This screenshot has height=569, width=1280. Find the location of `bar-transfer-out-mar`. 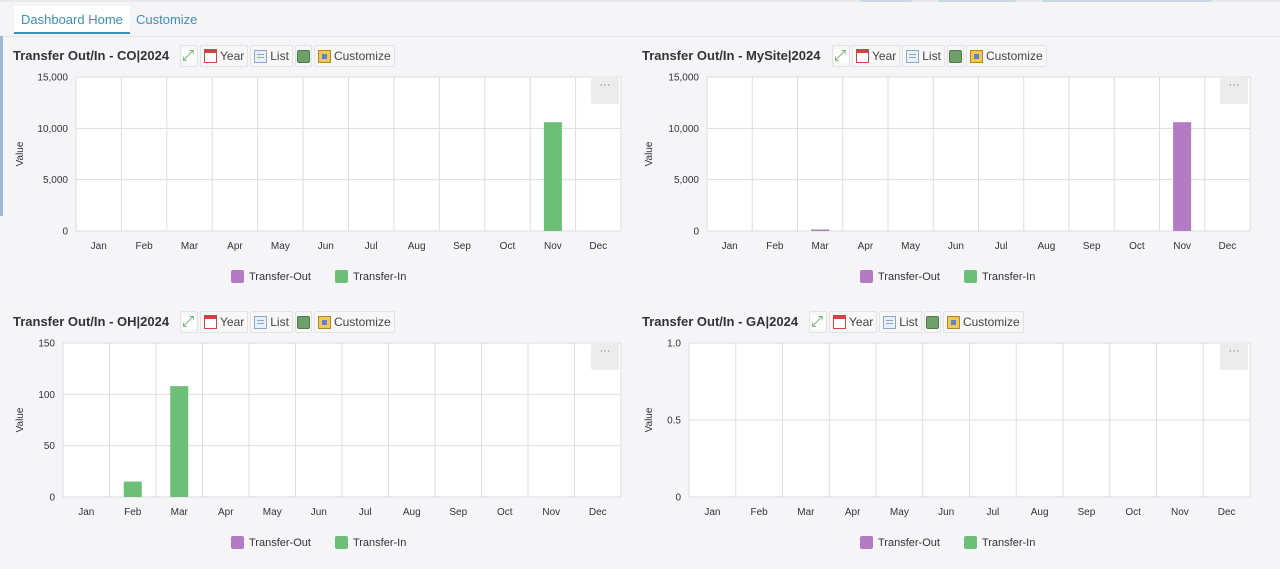

bar-transfer-out-mar is located at coordinates (820, 230).